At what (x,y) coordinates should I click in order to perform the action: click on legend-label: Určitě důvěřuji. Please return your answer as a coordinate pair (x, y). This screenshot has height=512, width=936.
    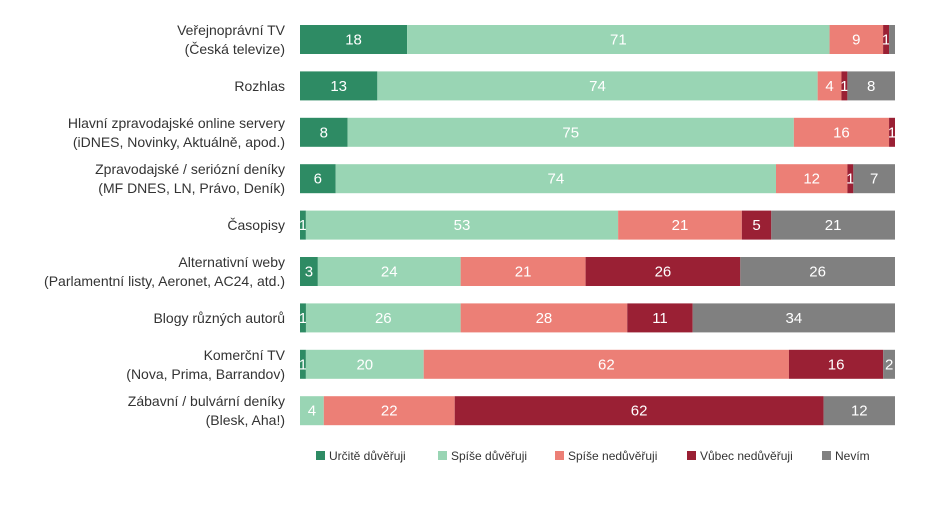
    Looking at the image, I should click on (367, 456).